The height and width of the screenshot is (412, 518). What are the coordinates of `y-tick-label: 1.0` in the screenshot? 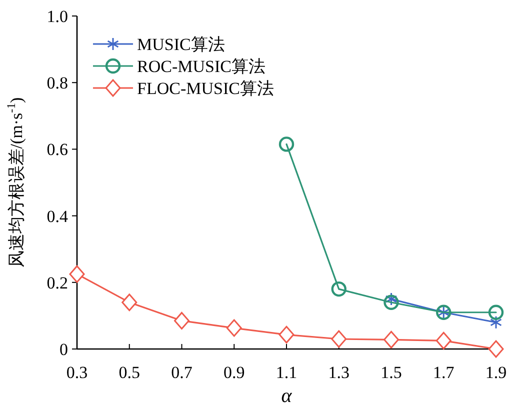 It's located at (57, 16).